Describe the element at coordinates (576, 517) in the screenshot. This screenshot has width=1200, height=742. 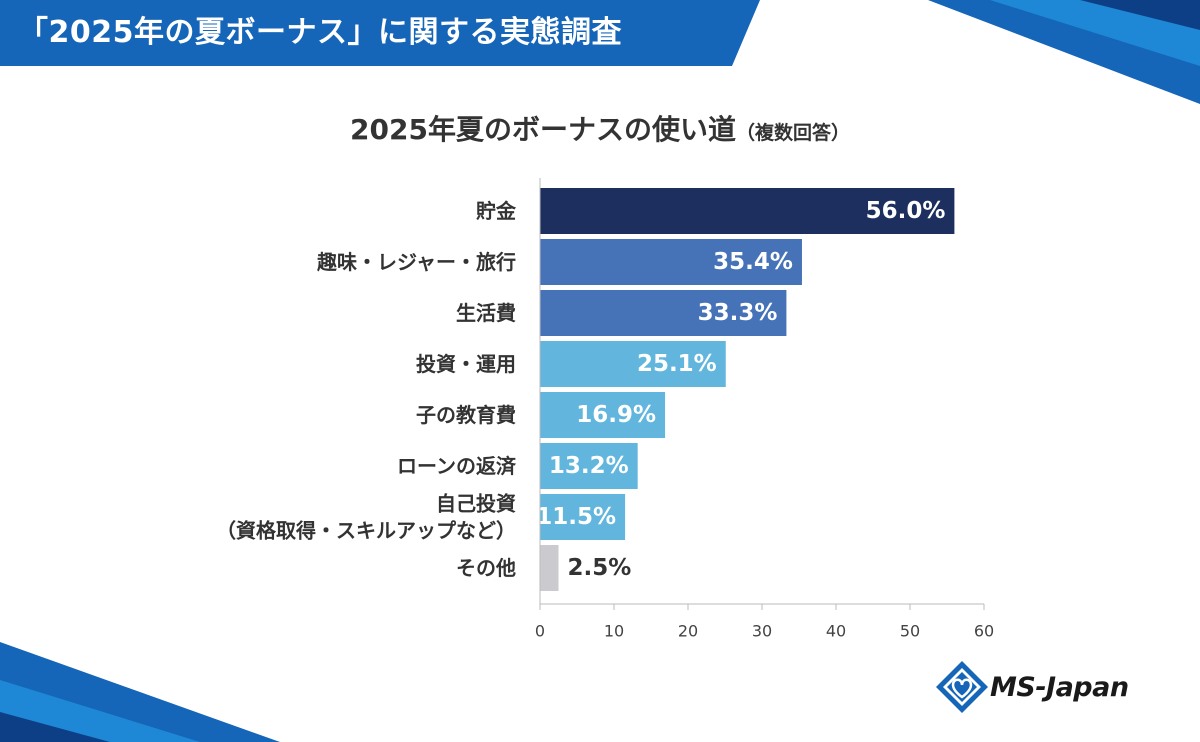
I see `value-label-6: 11.5%` at that location.